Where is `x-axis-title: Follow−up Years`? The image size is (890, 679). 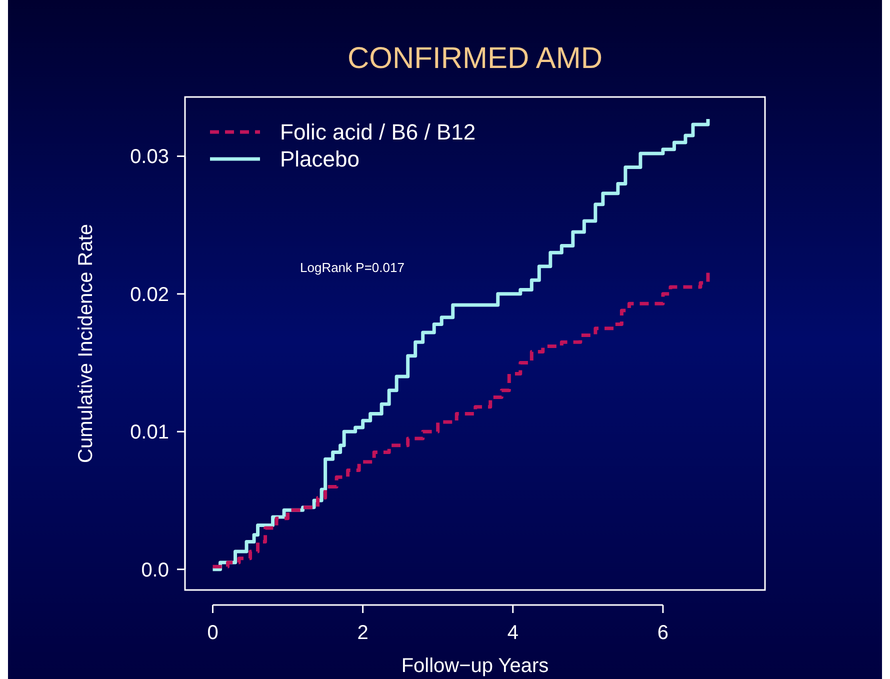
x-axis-title: Follow−up Years is located at coordinates (475, 666).